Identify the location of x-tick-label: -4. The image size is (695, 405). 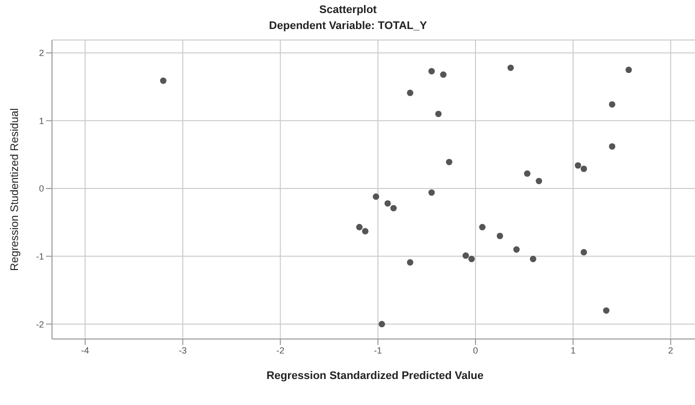
(85, 350).